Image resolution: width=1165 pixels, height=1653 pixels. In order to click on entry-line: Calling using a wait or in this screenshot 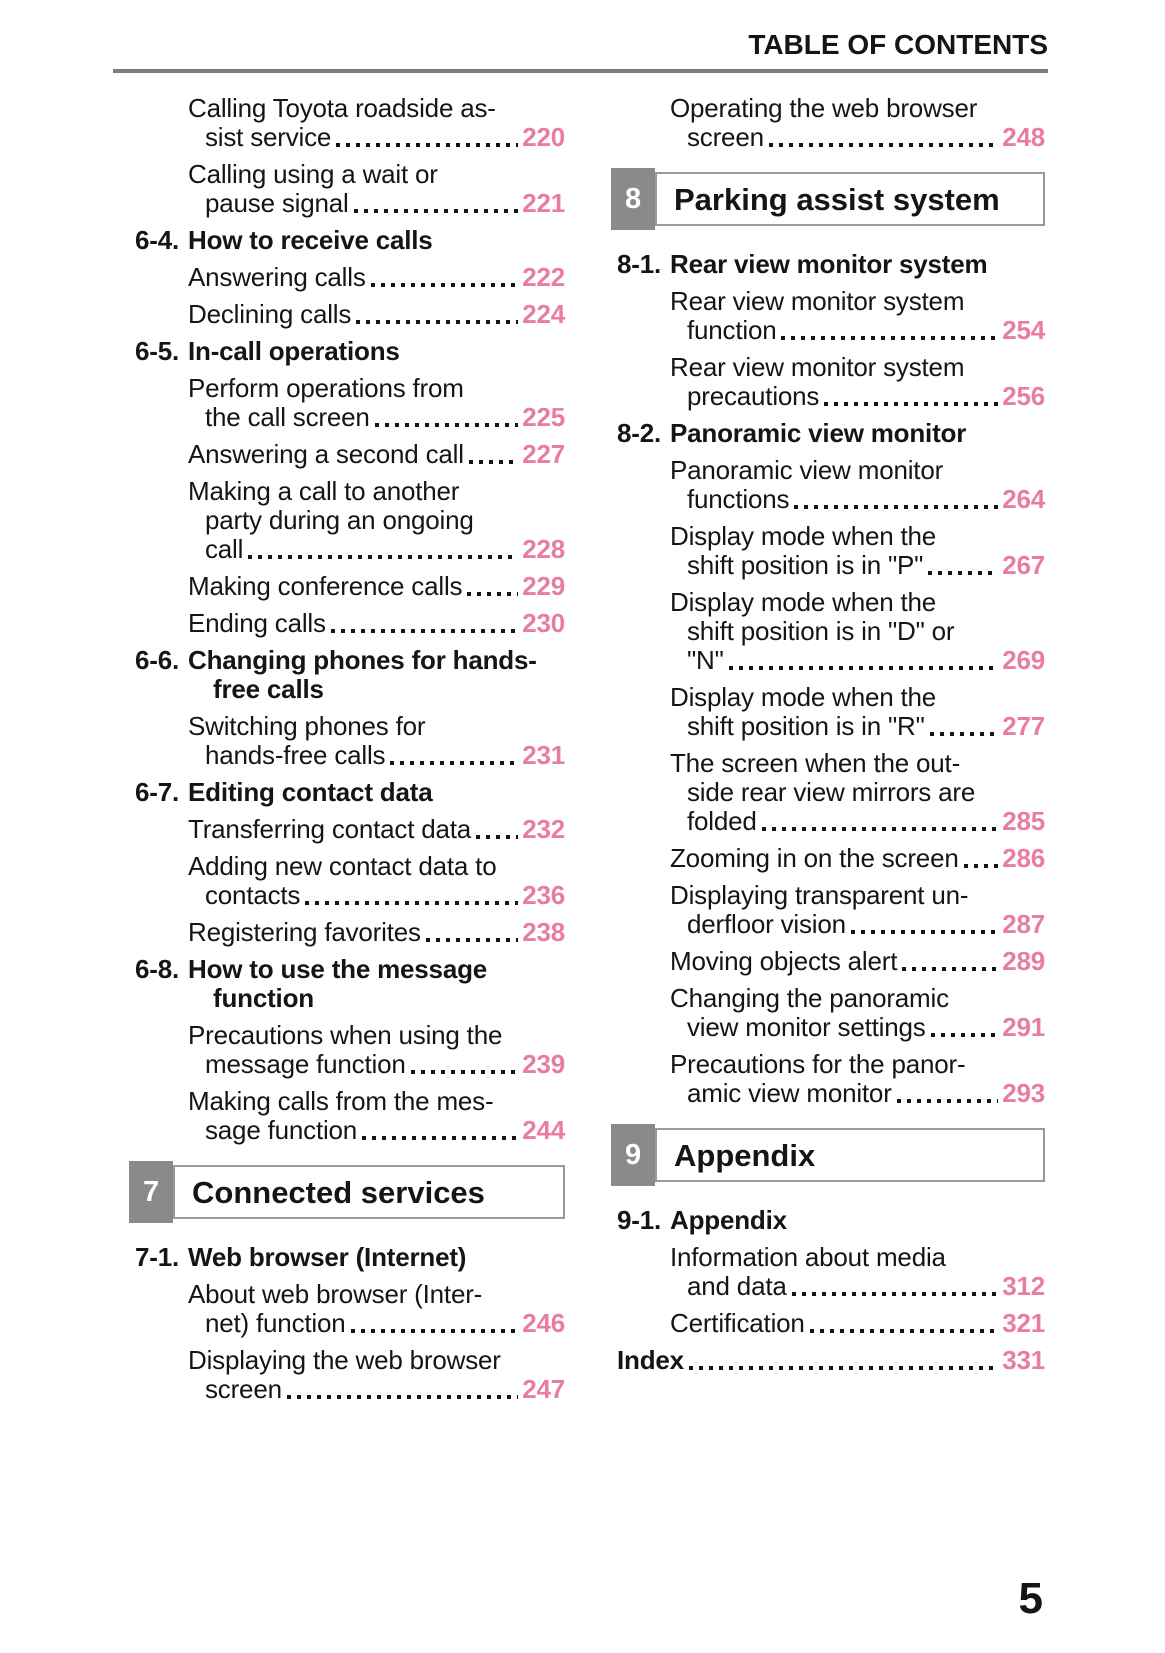, I will do `click(313, 174)`.